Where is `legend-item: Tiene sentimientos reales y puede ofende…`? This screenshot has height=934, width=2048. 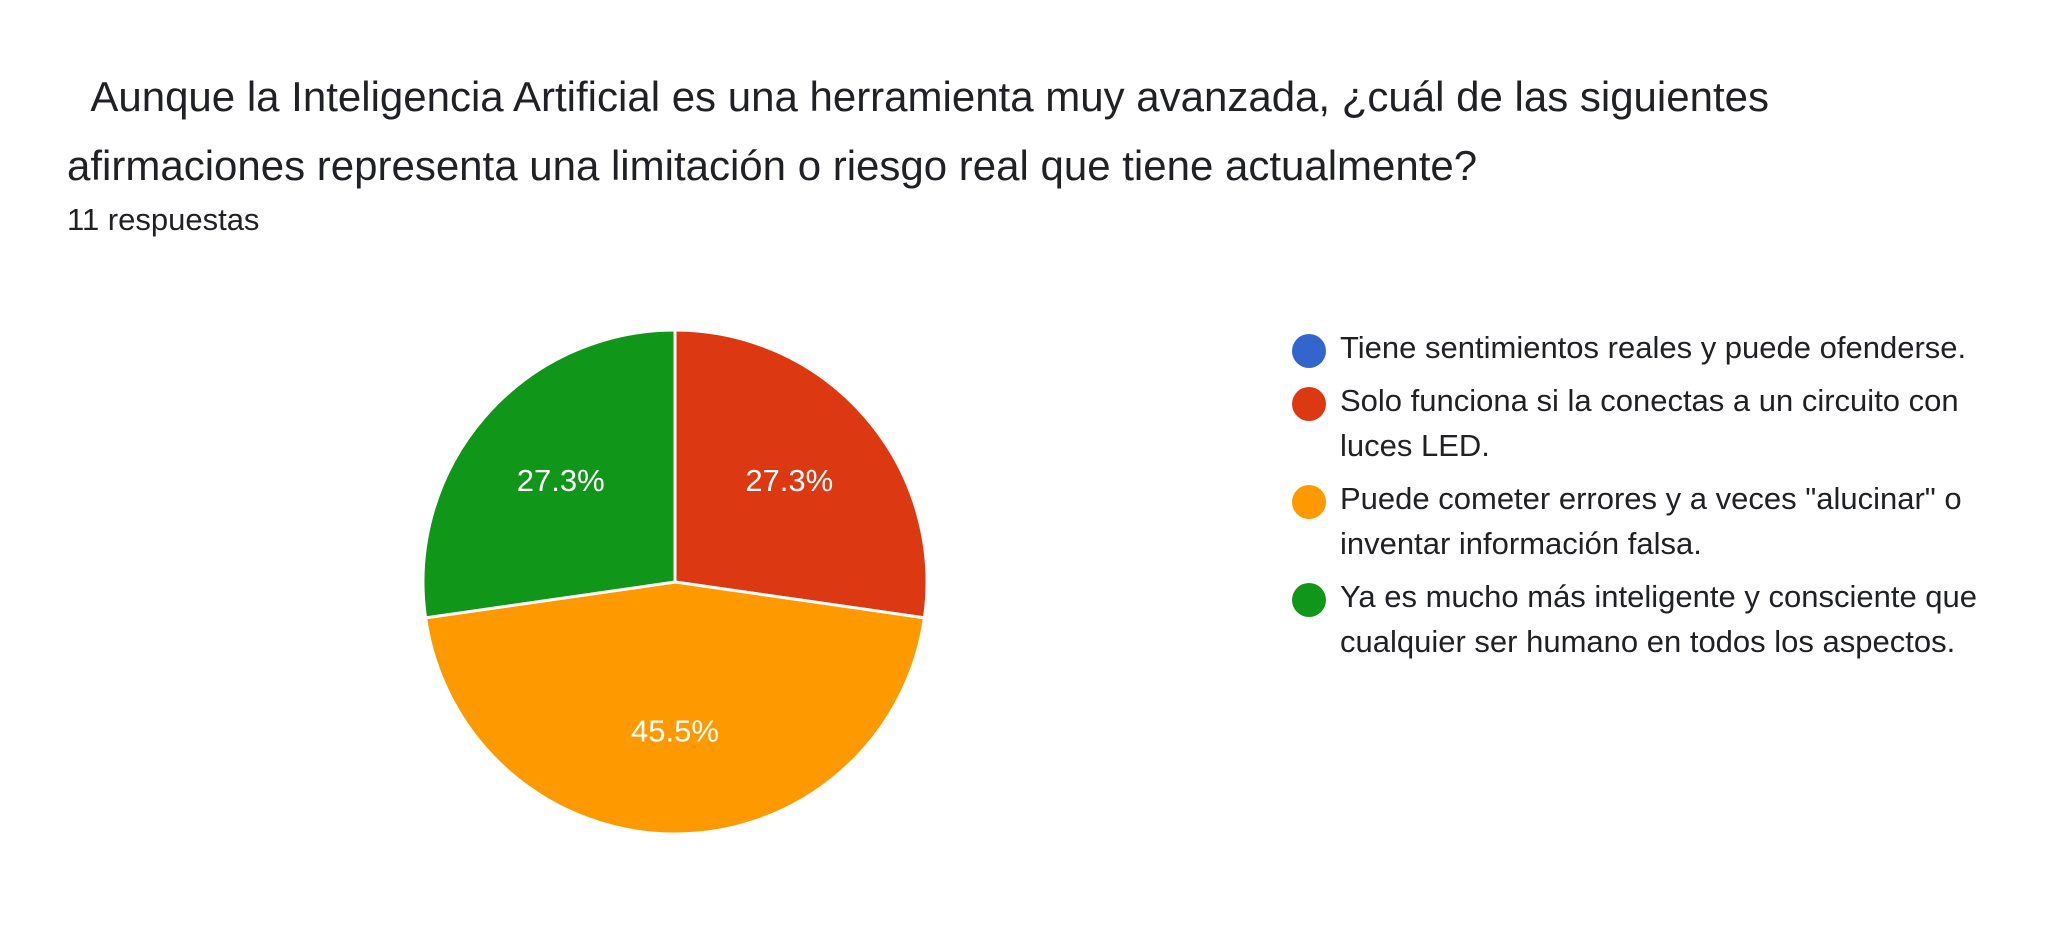
legend-item: Tiene sentimientos reales y puede ofende… is located at coordinates (1652, 347).